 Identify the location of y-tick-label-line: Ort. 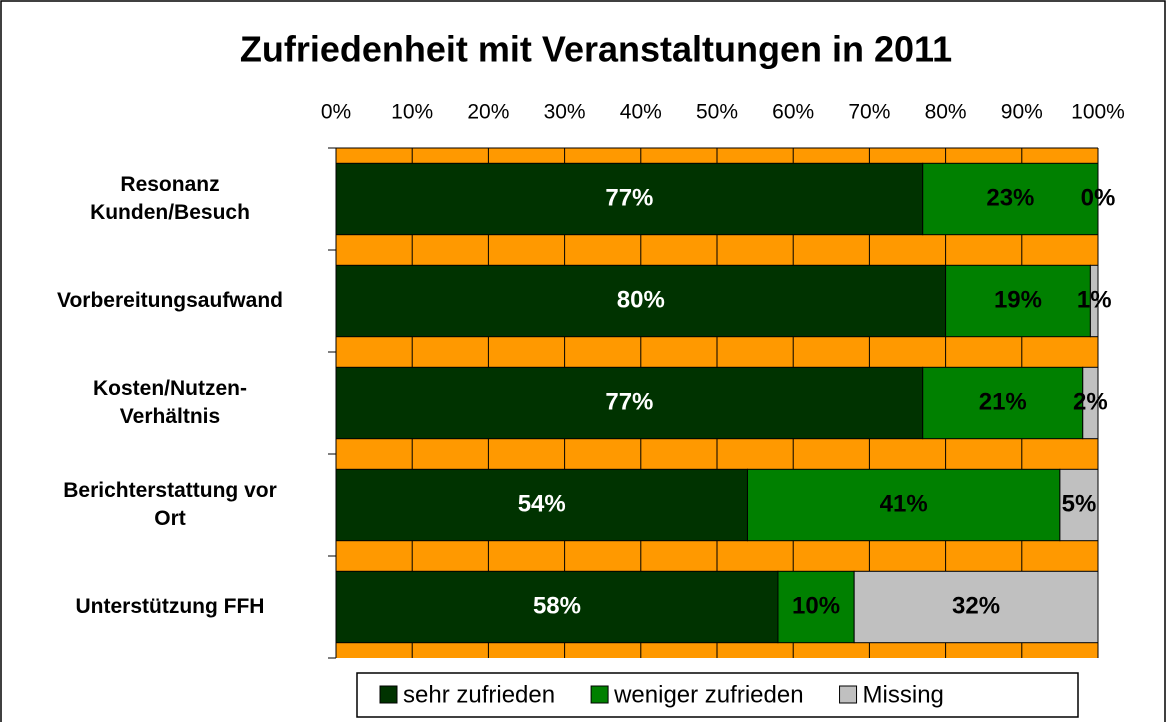
(170, 518).